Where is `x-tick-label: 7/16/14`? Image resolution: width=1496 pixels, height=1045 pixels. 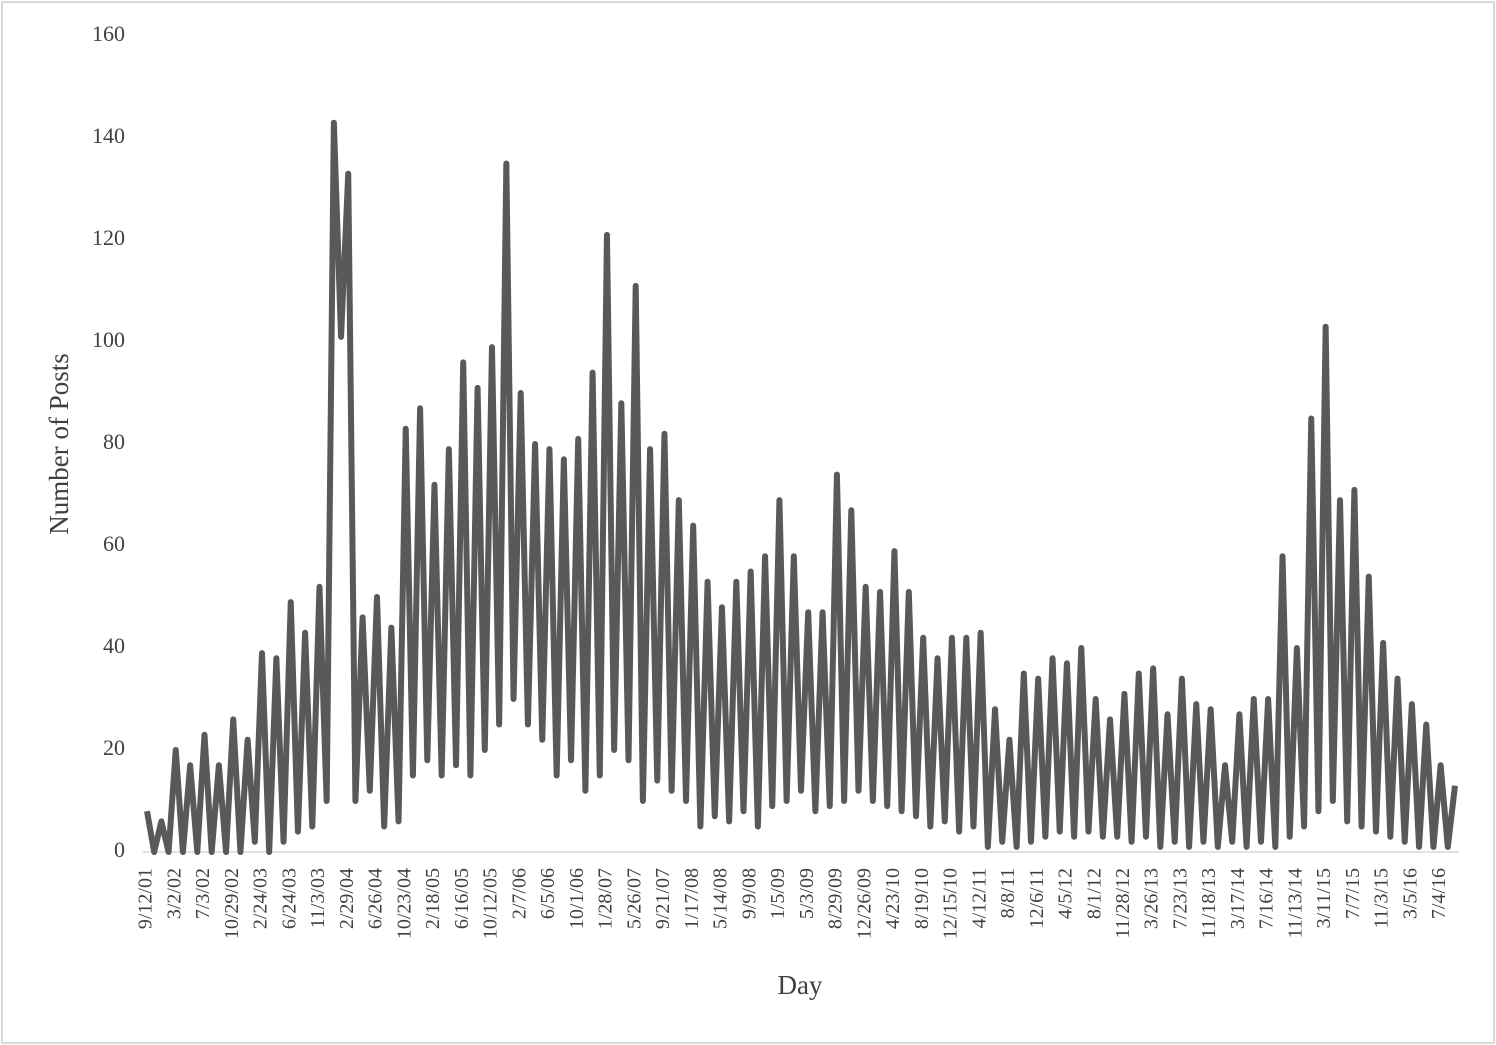
x-tick-label: 7/16/14 is located at coordinates (1267, 898).